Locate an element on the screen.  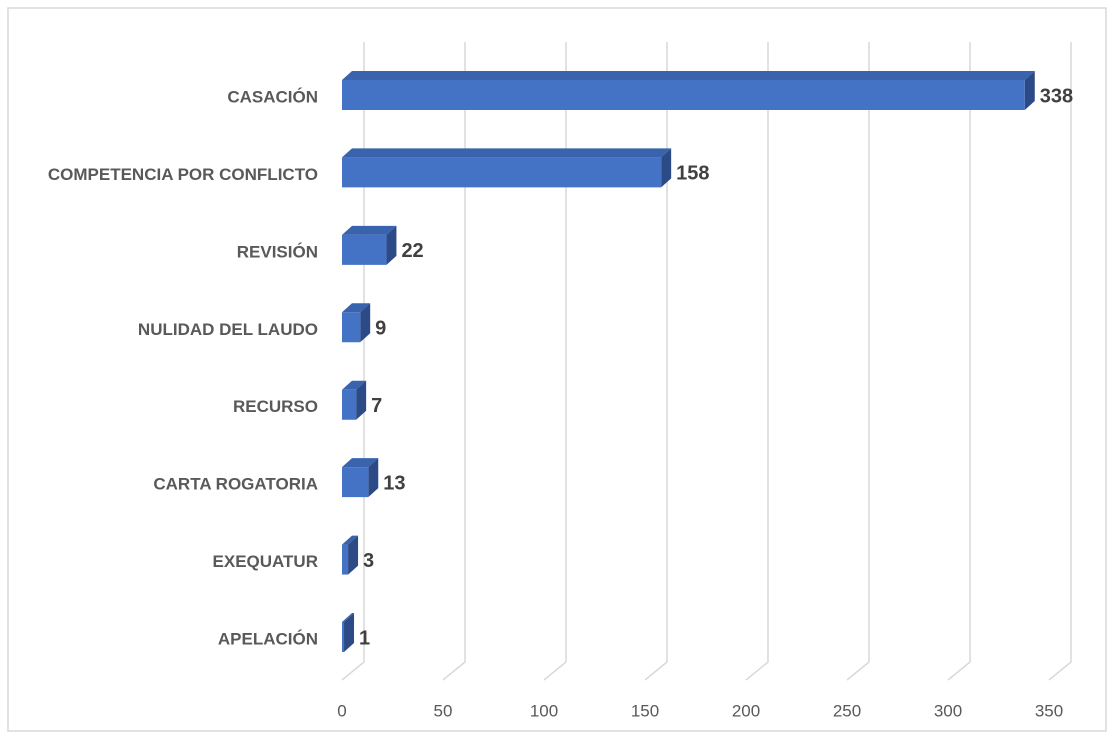
category-label: RECURSO is located at coordinates (275, 406).